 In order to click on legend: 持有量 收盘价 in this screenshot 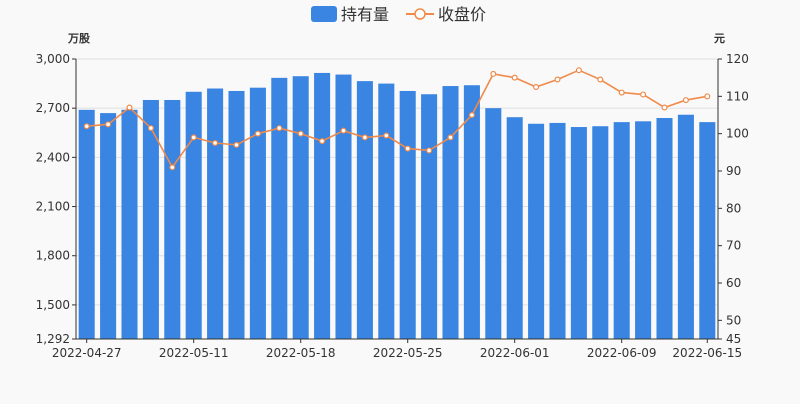, I will do `click(398, 14)`.